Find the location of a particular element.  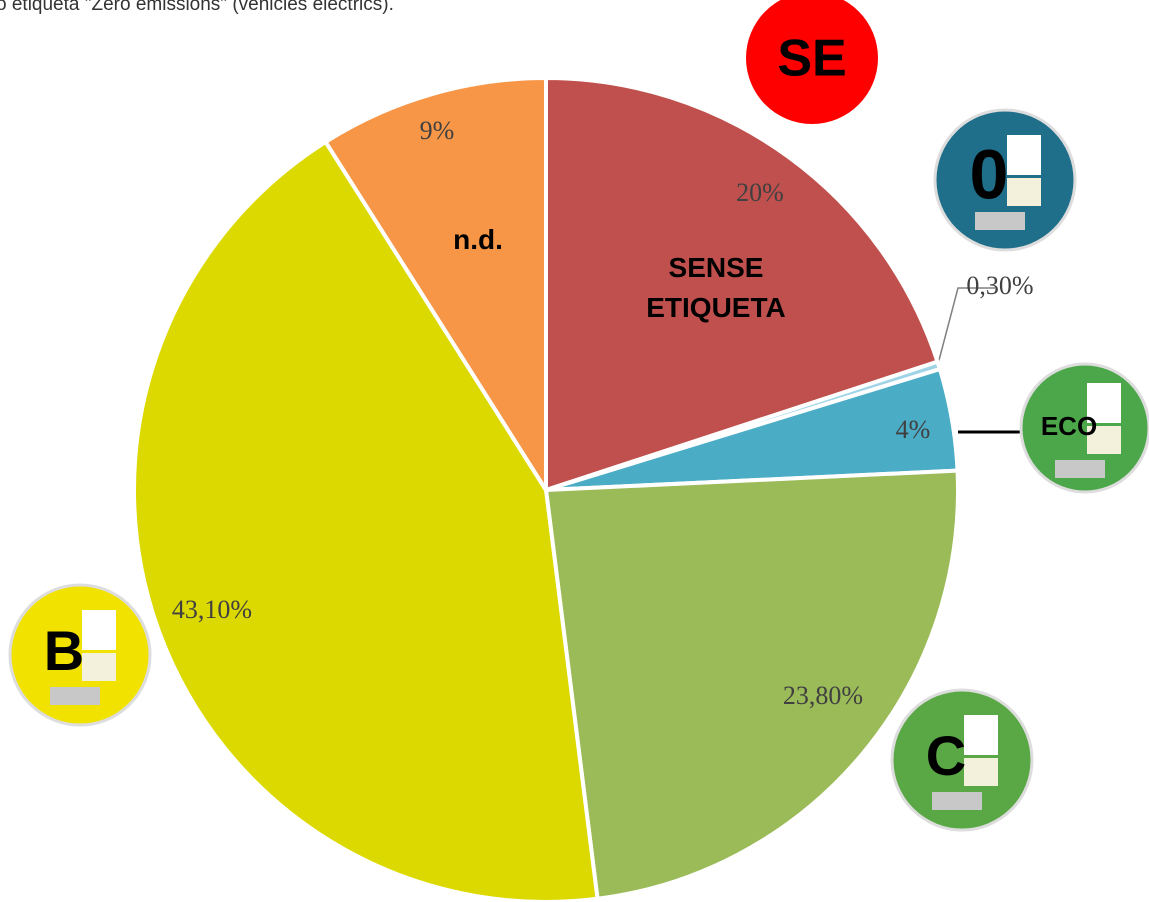

badge-label: C is located at coordinates (946, 755).